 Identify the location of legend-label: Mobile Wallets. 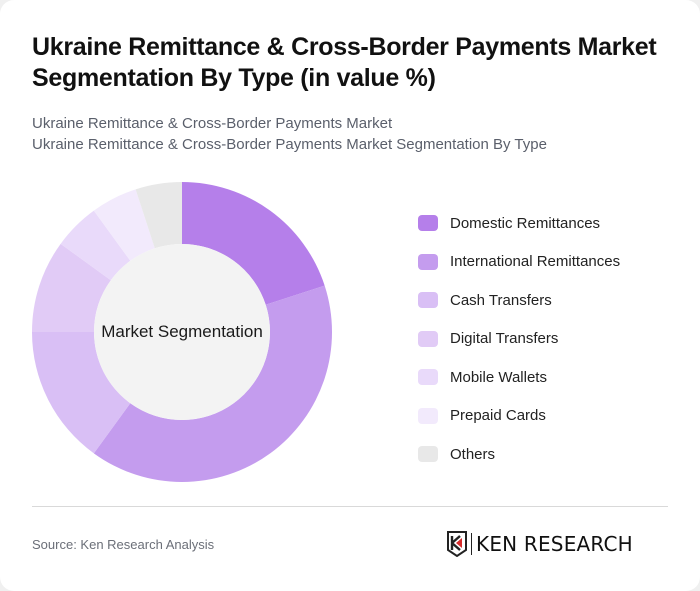
(498, 377).